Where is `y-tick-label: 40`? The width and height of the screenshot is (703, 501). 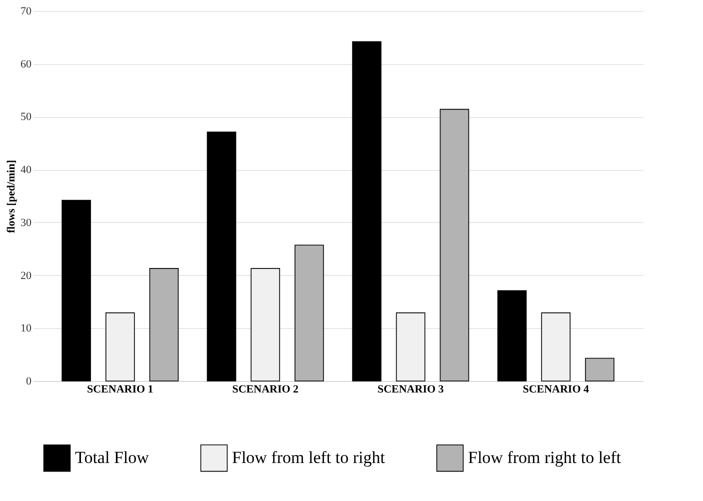 y-tick-label: 40 is located at coordinates (26, 170).